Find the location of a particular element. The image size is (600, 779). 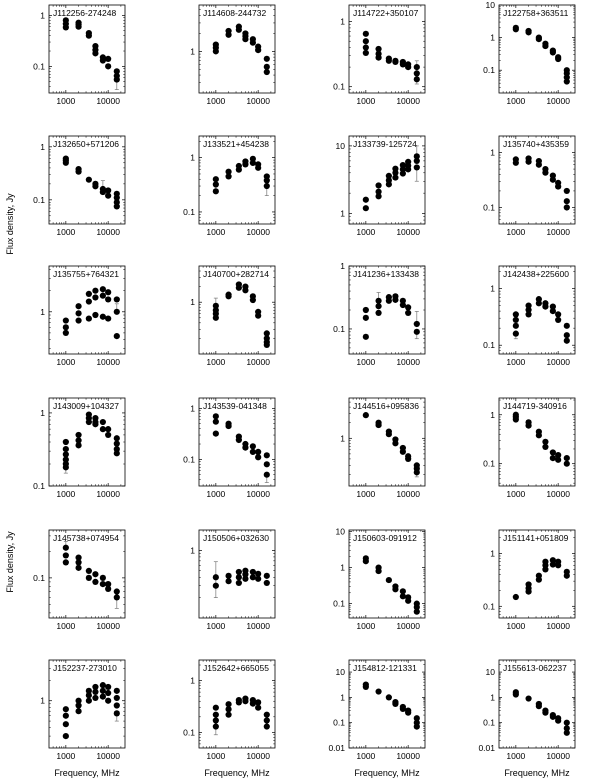

panel-3: 1000 10000 0.1 1 J114722+350107 is located at coordinates (379, 55).